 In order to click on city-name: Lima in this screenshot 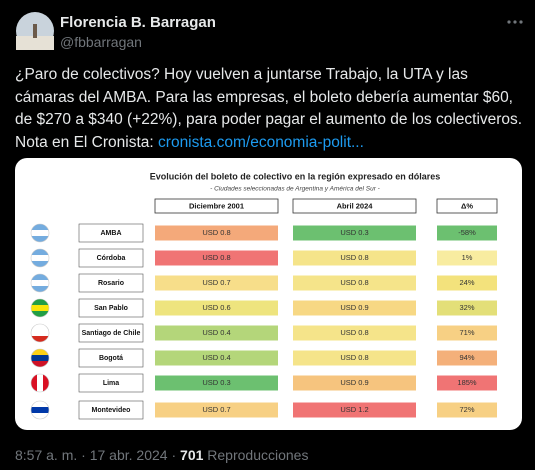, I will do `click(111, 383)`.